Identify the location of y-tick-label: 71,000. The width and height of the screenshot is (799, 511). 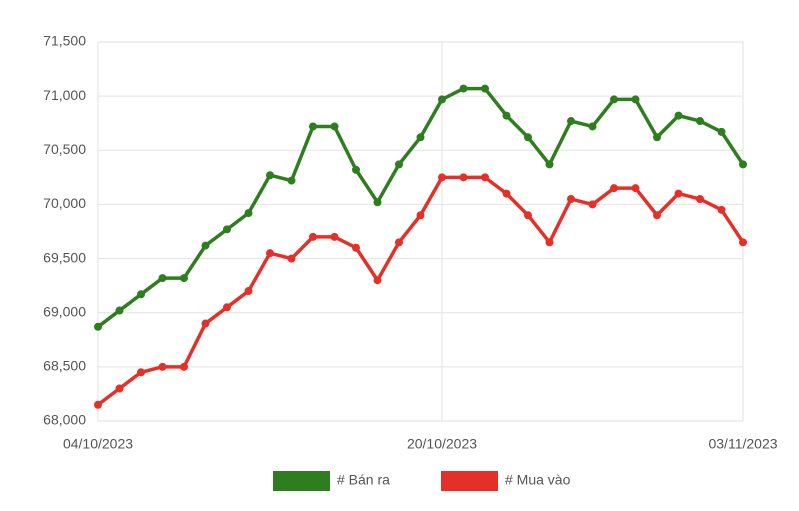
(64, 95).